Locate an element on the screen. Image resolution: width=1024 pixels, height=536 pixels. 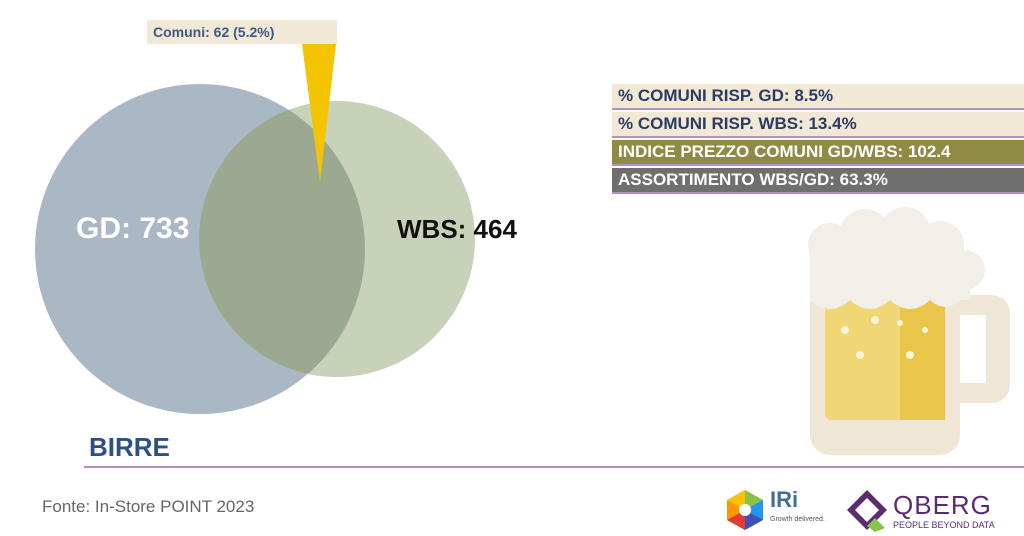
iri-logo-icon is located at coordinates (745, 510).